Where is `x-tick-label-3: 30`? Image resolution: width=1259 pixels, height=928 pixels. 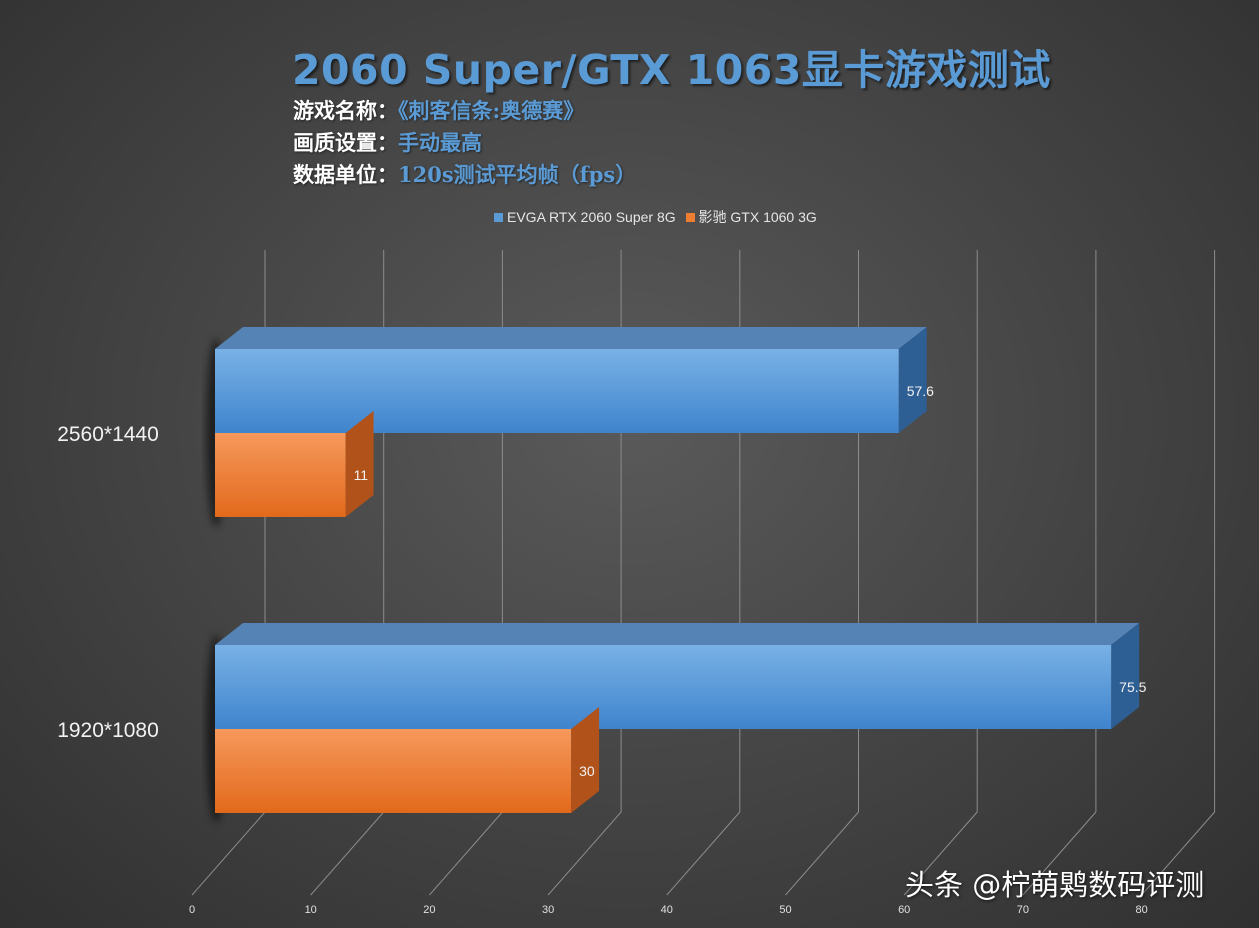 x-tick-label-3: 30 is located at coordinates (548, 910).